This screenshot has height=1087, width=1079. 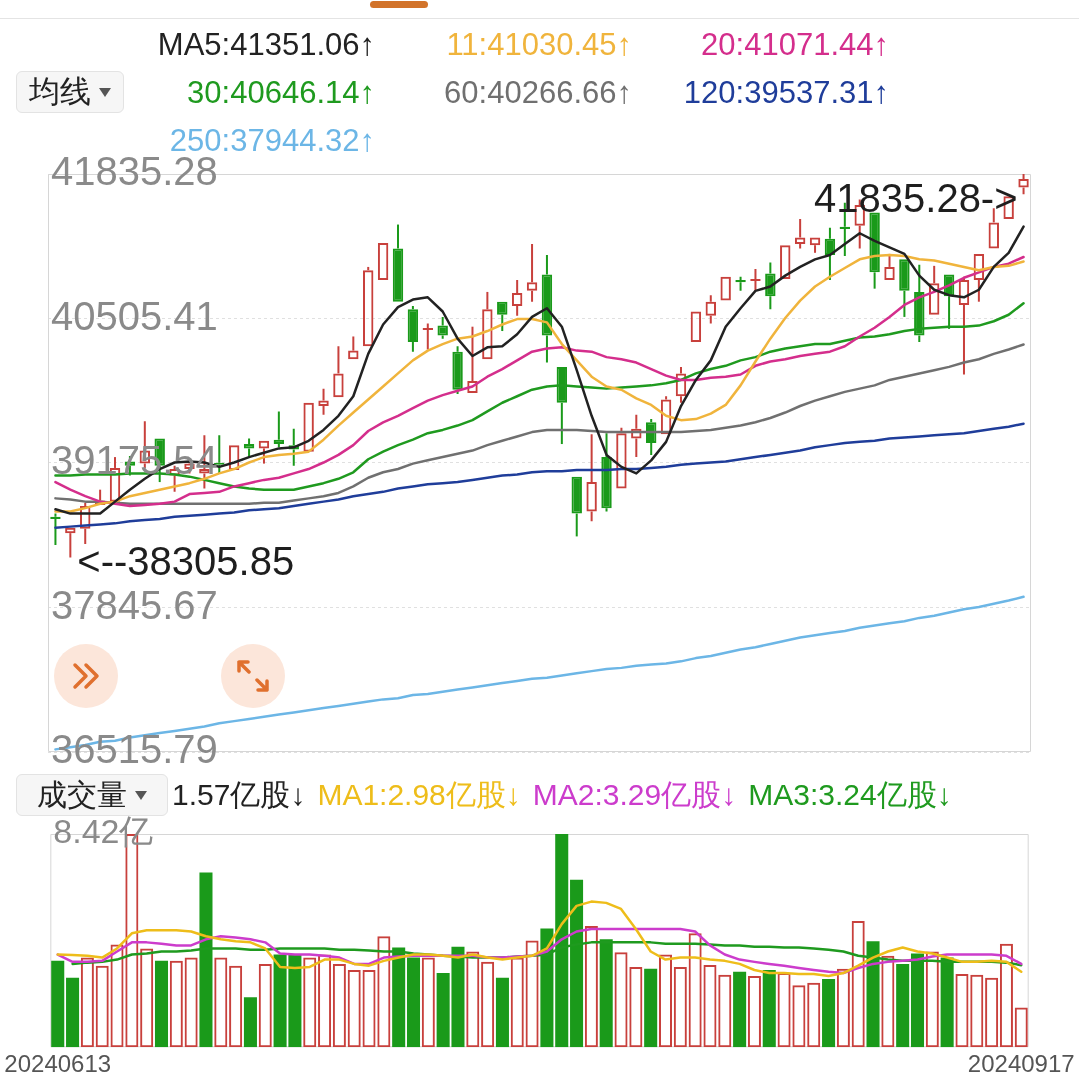 I want to click on text: 11:41030.45↑, so click(x=539, y=45).